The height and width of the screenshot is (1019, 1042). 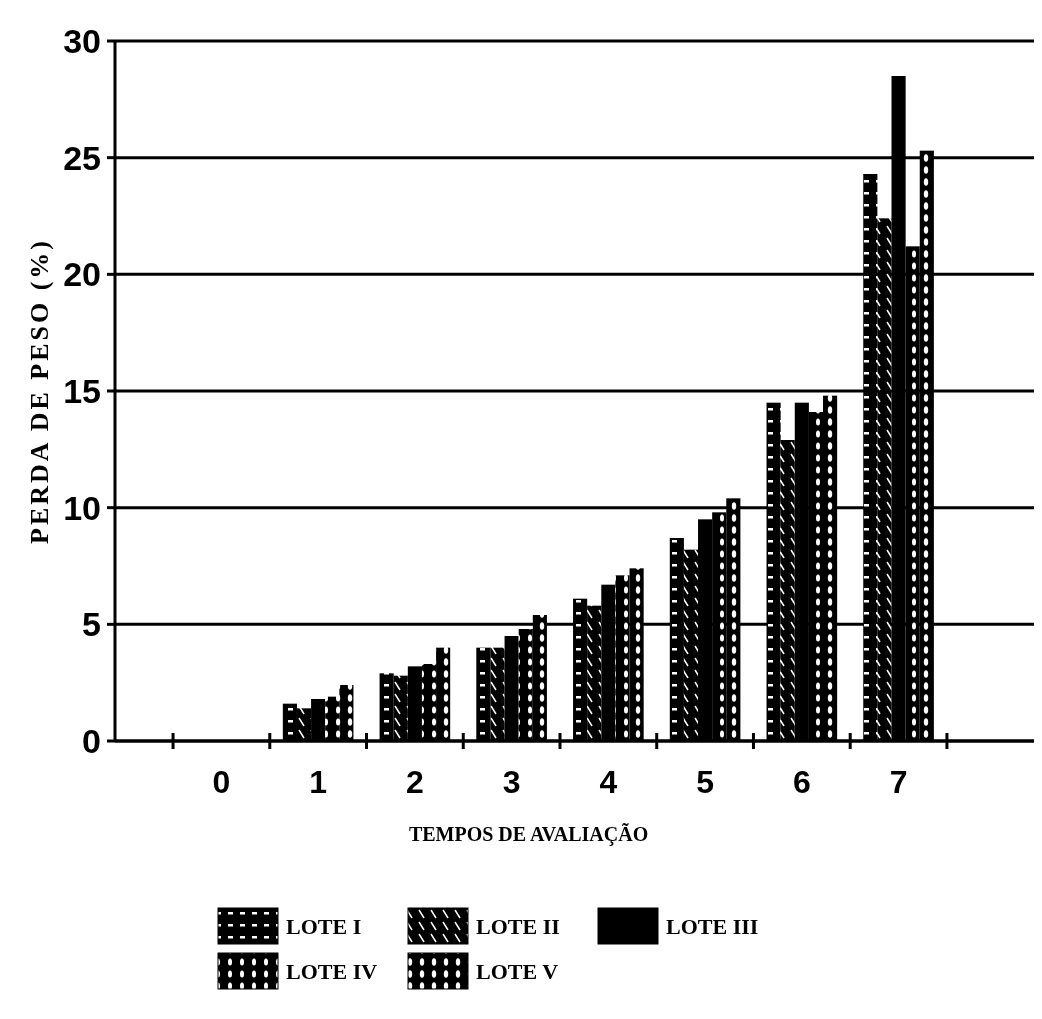 I want to click on legend-label: LOTE III, so click(x=712, y=926).